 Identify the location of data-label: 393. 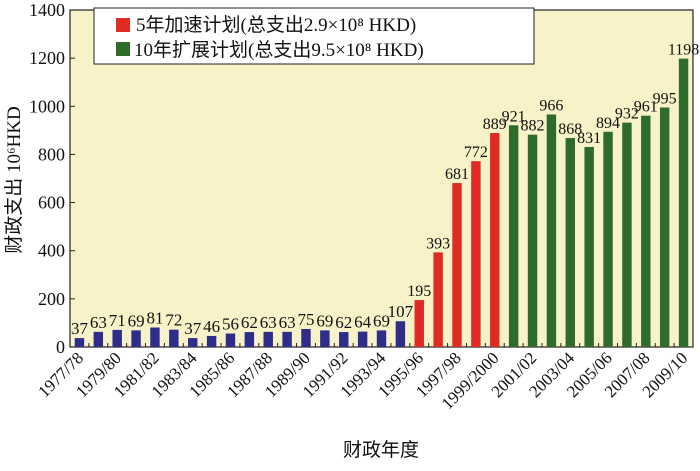
(438, 243).